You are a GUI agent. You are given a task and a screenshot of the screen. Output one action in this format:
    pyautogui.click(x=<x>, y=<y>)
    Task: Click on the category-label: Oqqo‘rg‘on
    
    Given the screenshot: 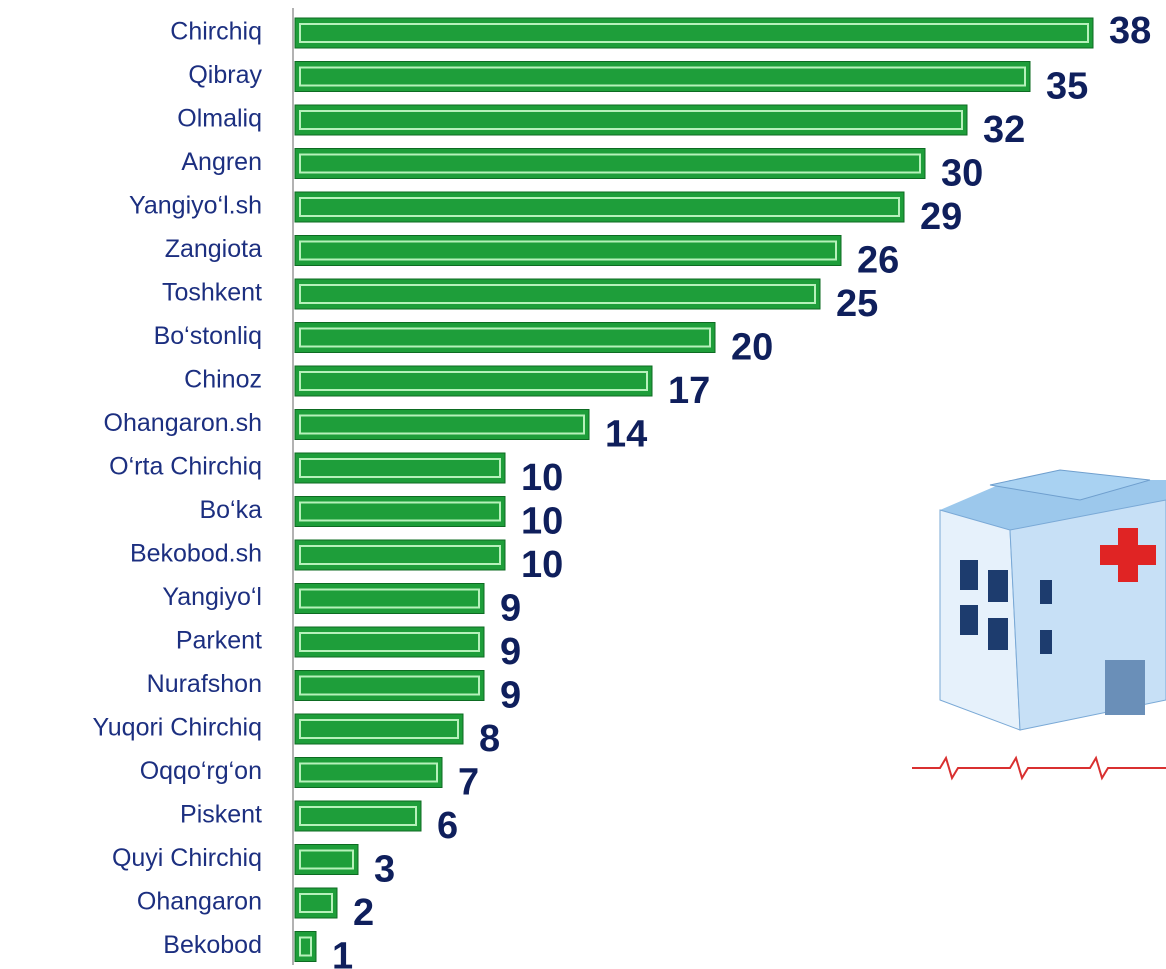 What is the action you would take?
    pyautogui.click(x=201, y=771)
    